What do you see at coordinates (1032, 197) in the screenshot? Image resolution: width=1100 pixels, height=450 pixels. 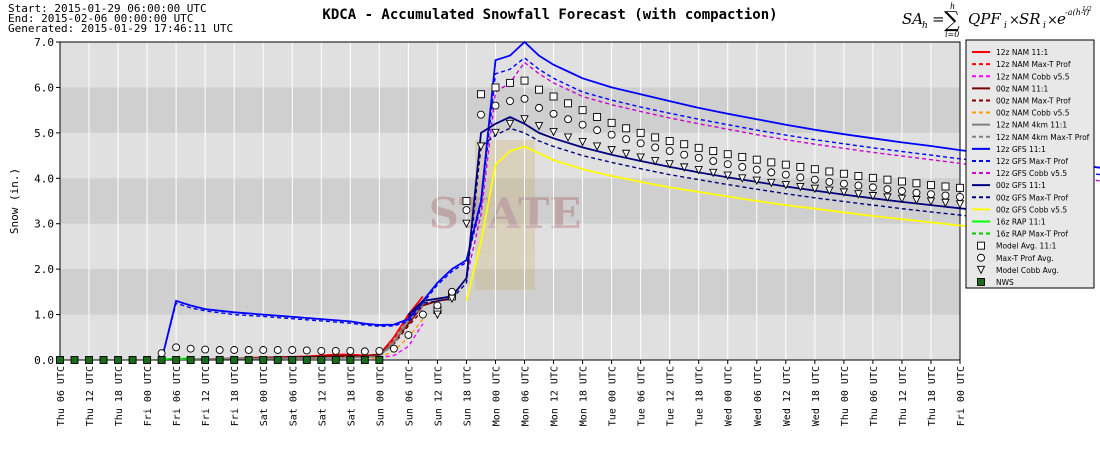 I see `legend-label: 00z GFS Max-T Prof` at bounding box center [1032, 197].